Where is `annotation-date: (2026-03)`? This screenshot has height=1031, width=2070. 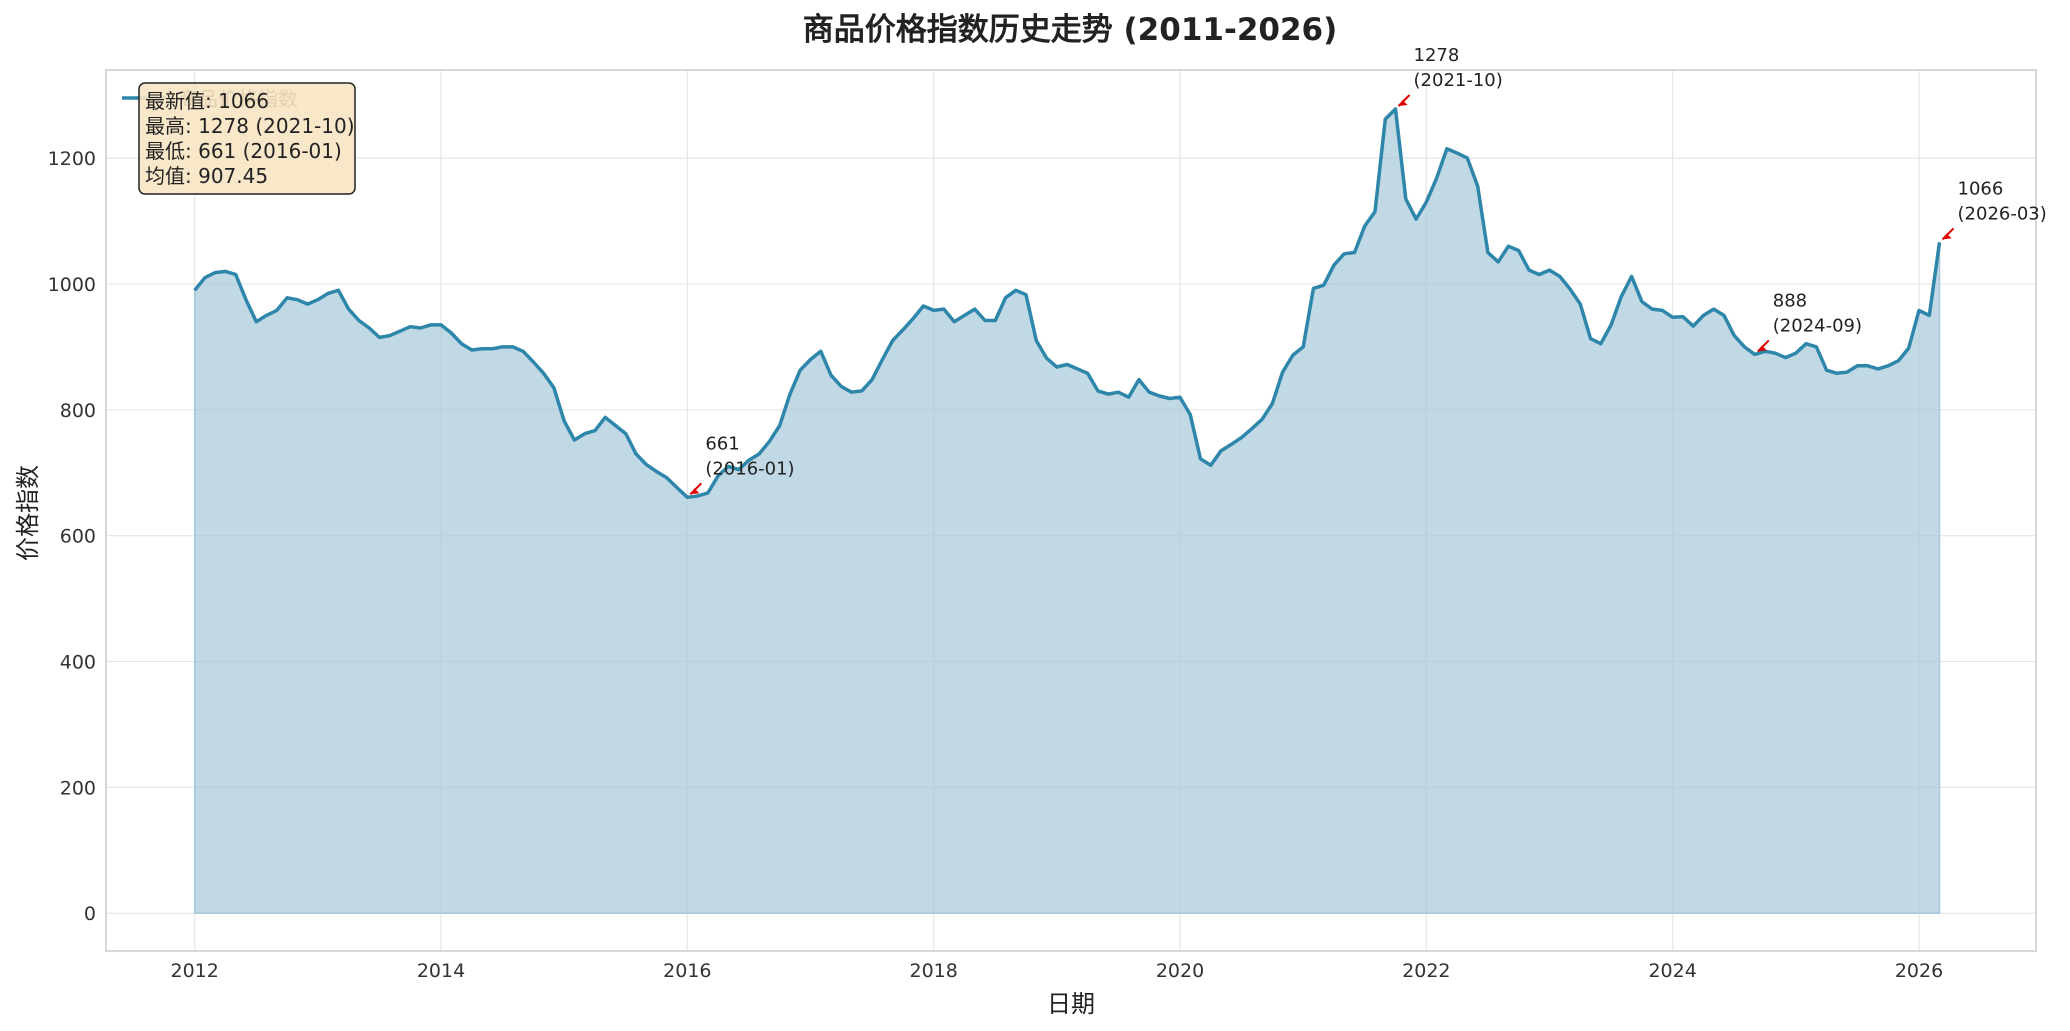 annotation-date: (2026-03) is located at coordinates (2002, 213).